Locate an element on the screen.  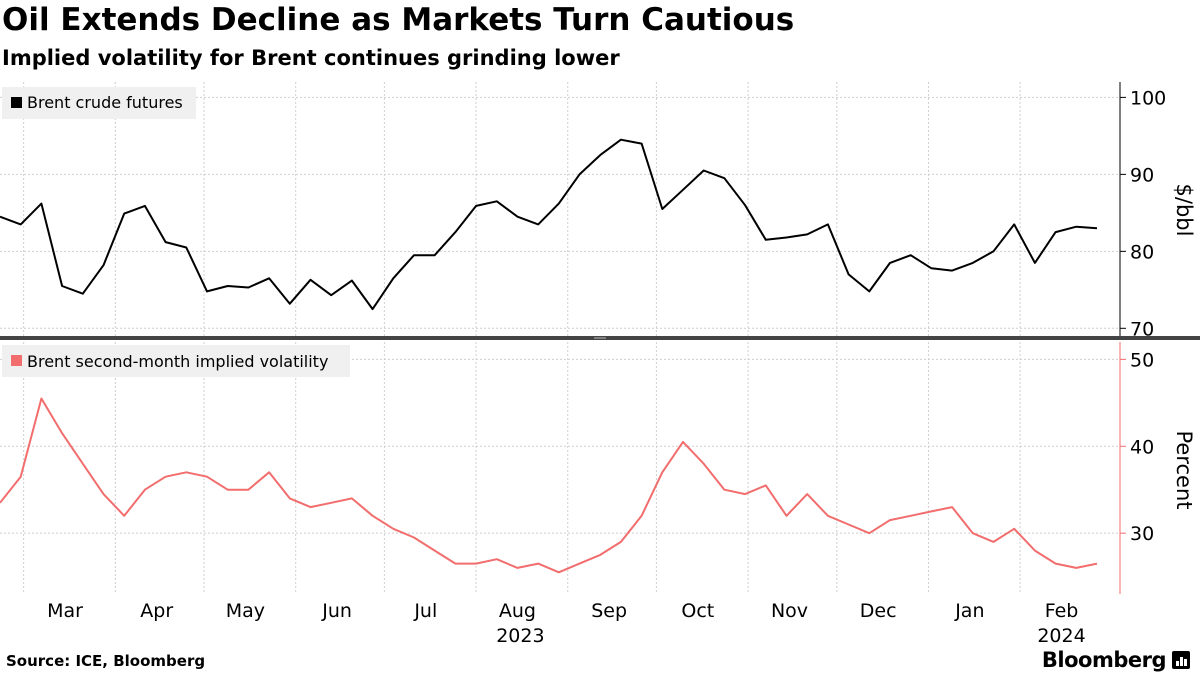
bottom-legend-label: Brent second-month implied volatility is located at coordinates (177, 361).